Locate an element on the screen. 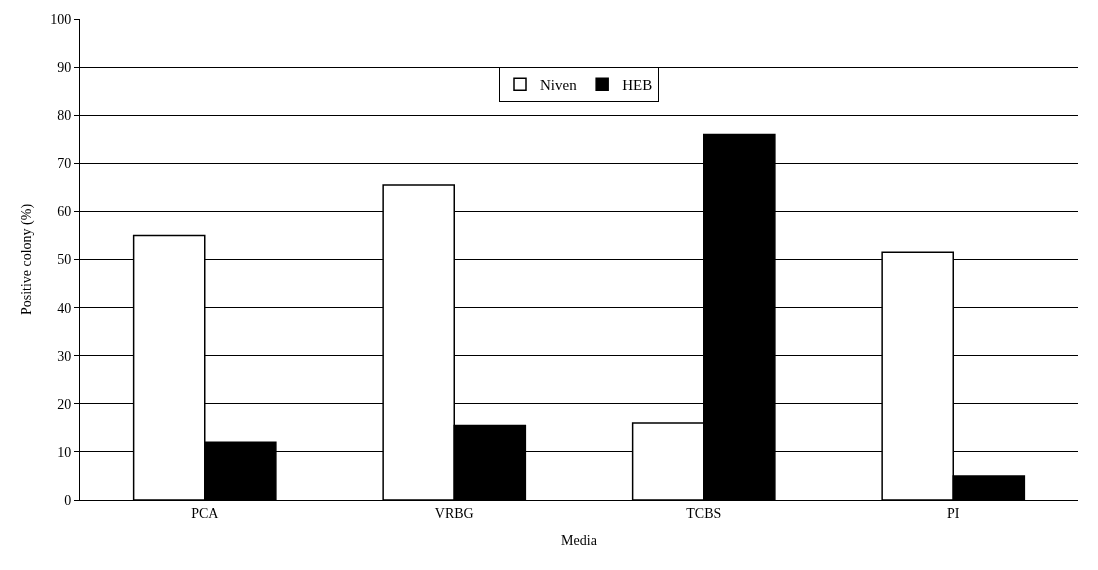 This screenshot has height=570, width=1098. y-tick-label: 10 is located at coordinates (64, 452).